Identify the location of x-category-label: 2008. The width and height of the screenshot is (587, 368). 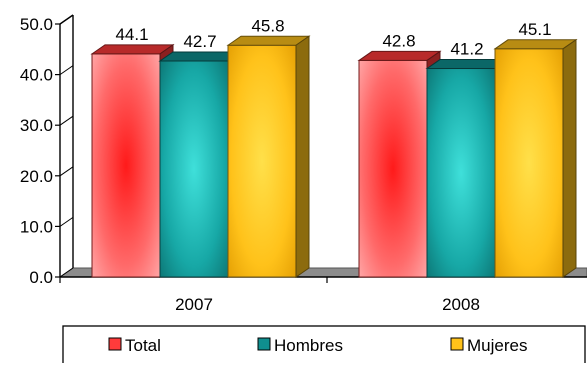
(461, 304).